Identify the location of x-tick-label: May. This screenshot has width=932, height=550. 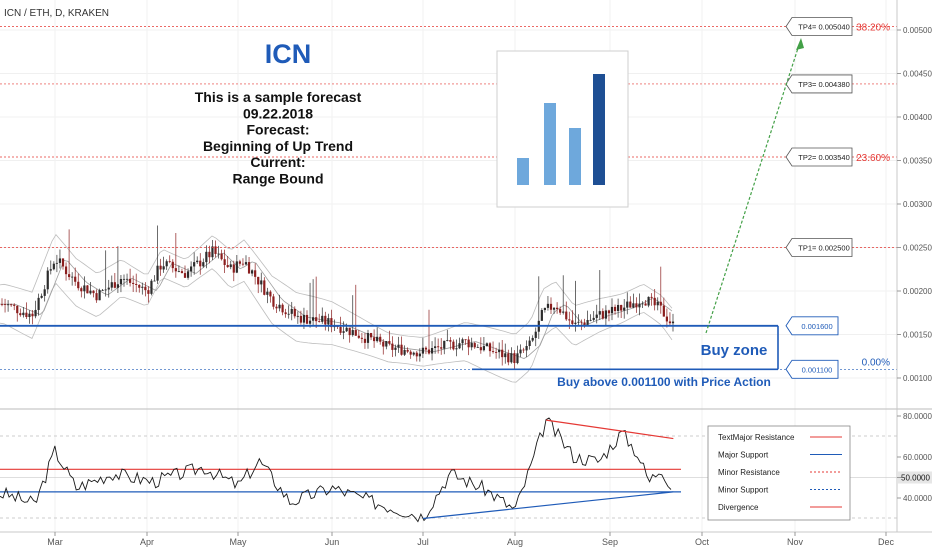
(238, 542).